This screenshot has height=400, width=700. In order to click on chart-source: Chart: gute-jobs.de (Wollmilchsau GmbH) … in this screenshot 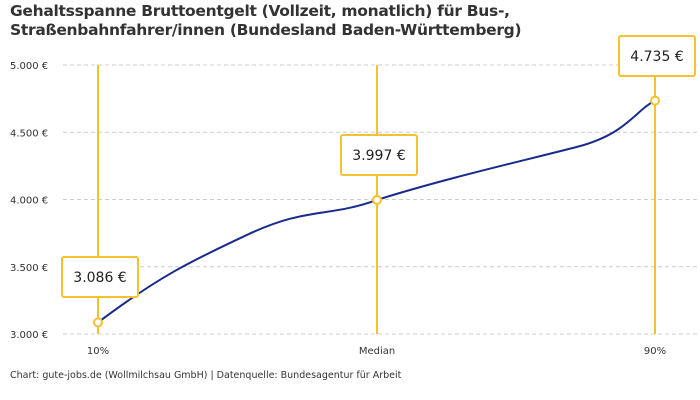, I will do `click(206, 375)`.